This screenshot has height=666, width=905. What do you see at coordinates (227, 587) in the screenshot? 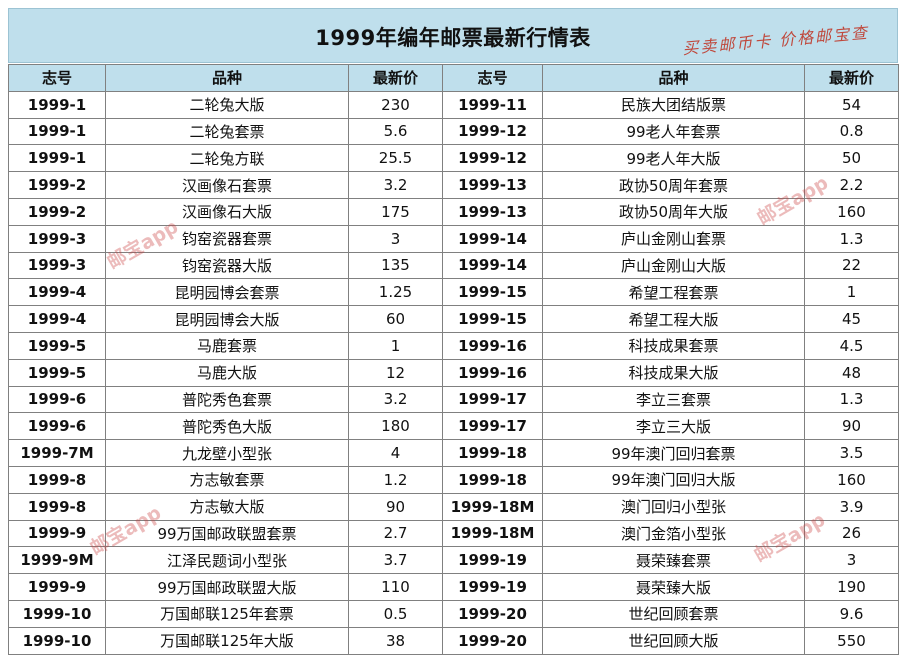
I see `variety: 99万国邮政联盟大版` at bounding box center [227, 587].